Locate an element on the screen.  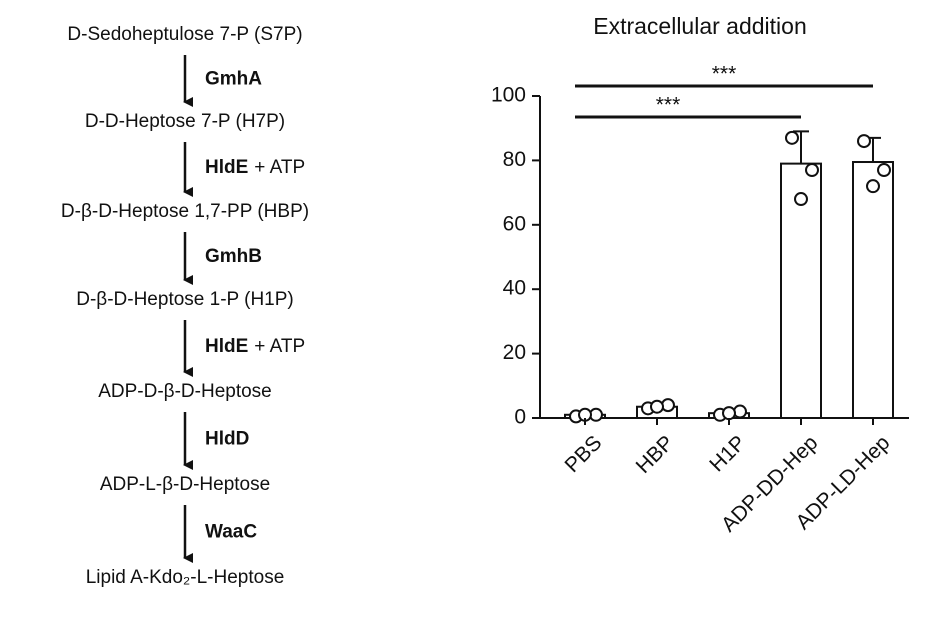
chart-title: Extracellular addition is located at coordinates (700, 26).